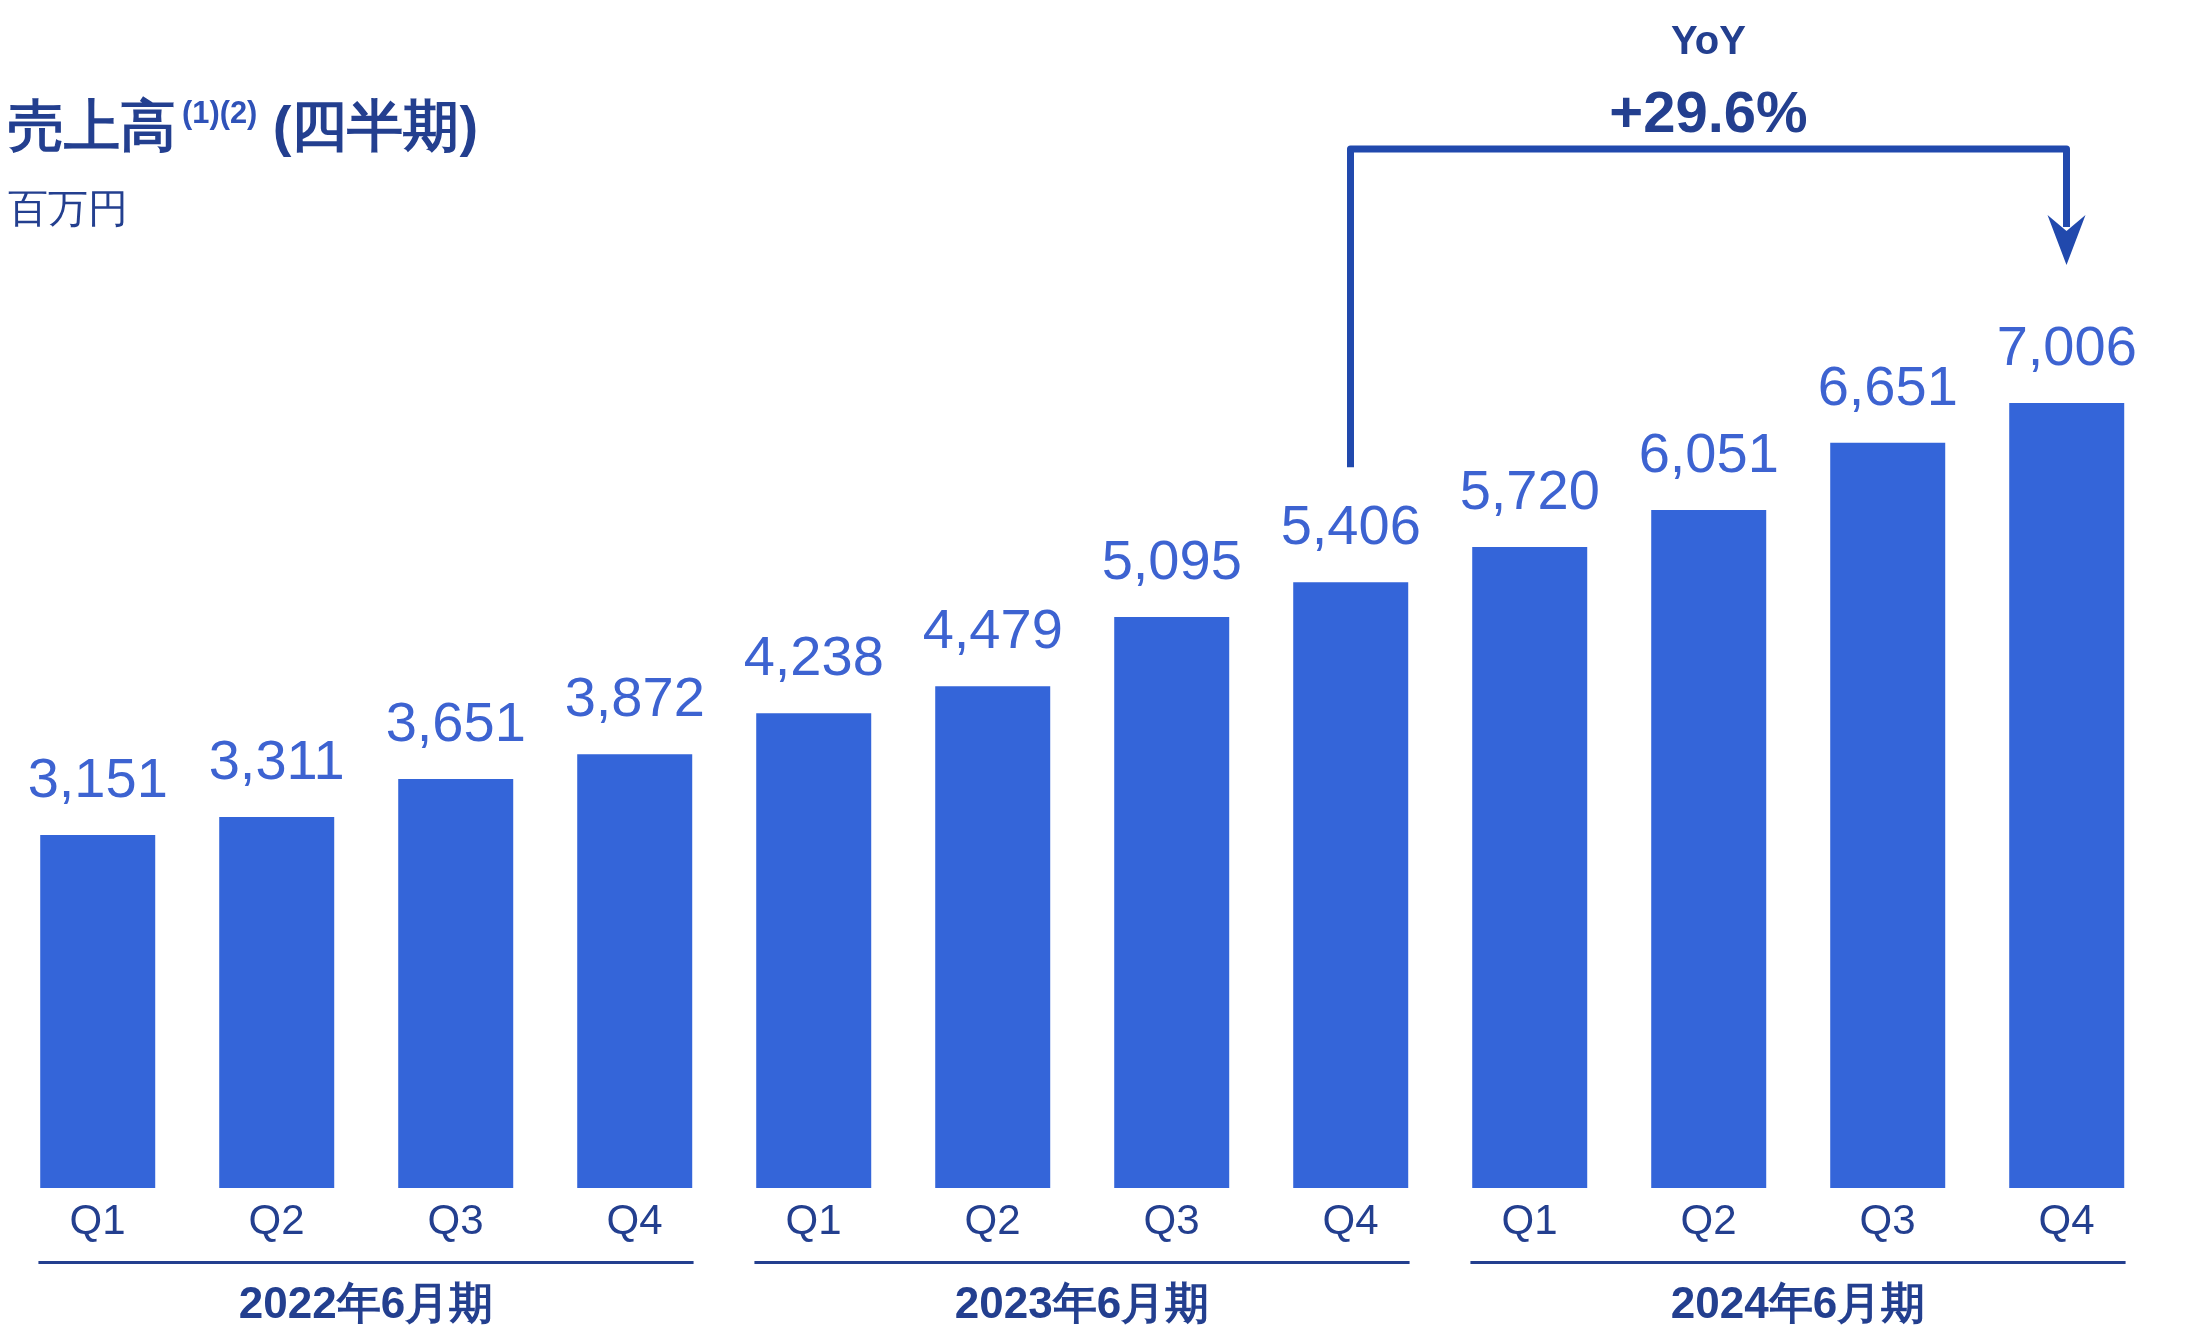  Describe the element at coordinates (2066, 345) in the screenshot. I see `data-label: 7,006` at that location.